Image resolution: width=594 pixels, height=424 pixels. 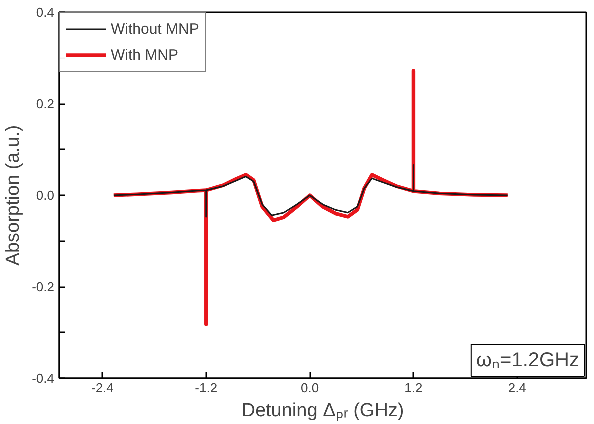 I want to click on legend-label: With MNP, so click(x=144, y=55).